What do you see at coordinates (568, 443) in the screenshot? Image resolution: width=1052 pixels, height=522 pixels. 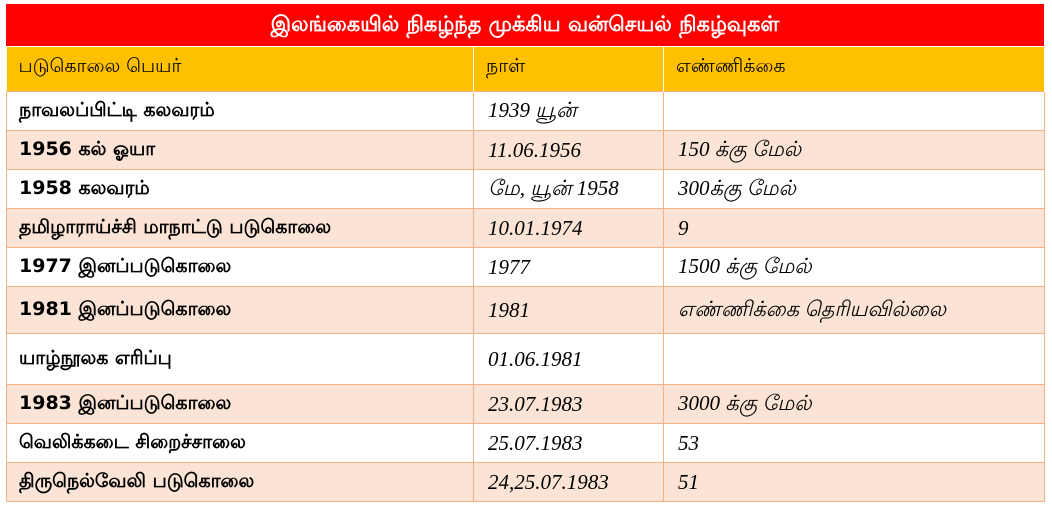 I see `event-date: 25.07.1983` at bounding box center [568, 443].